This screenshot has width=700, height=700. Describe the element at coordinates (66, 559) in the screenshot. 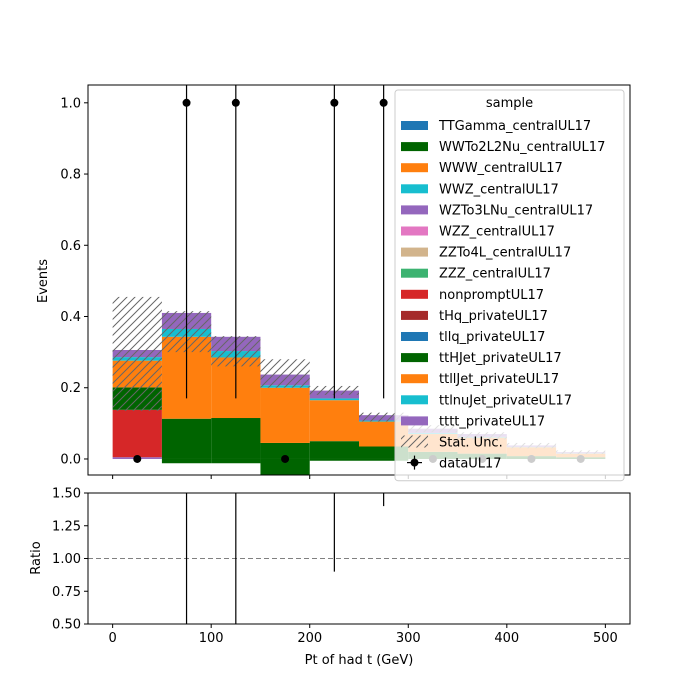

I see `ratio-y-tick-label-2: 1.00` at that location.